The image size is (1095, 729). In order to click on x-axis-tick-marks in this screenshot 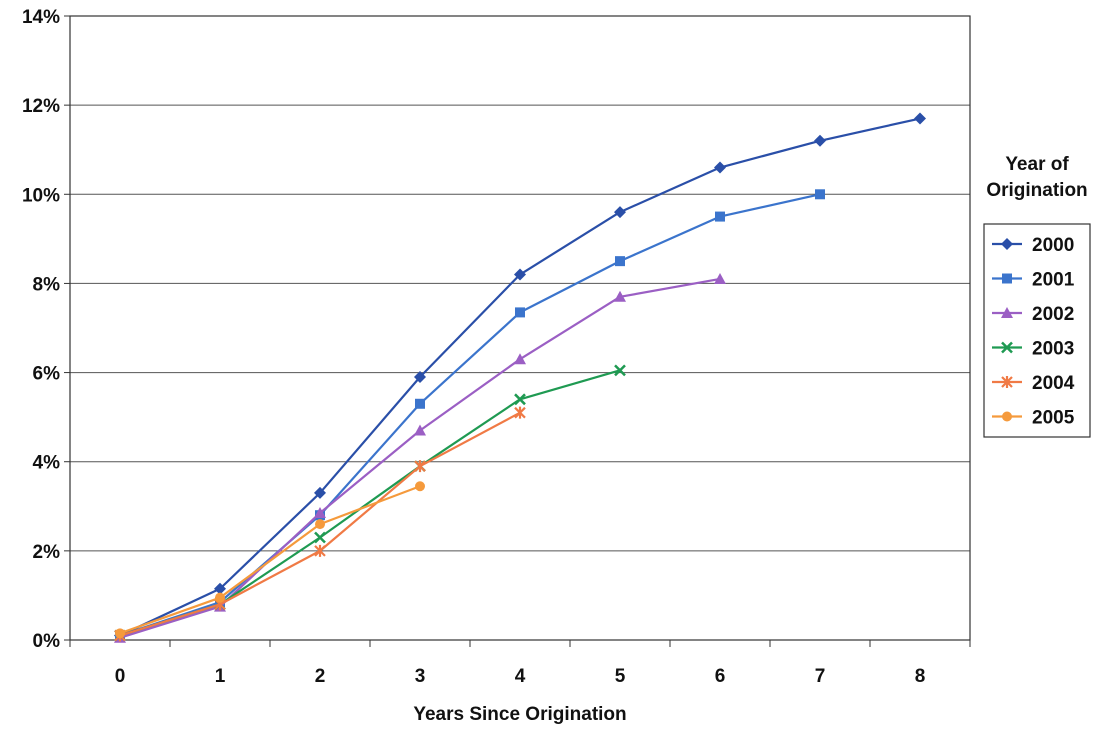, I will do `click(520, 643)`.